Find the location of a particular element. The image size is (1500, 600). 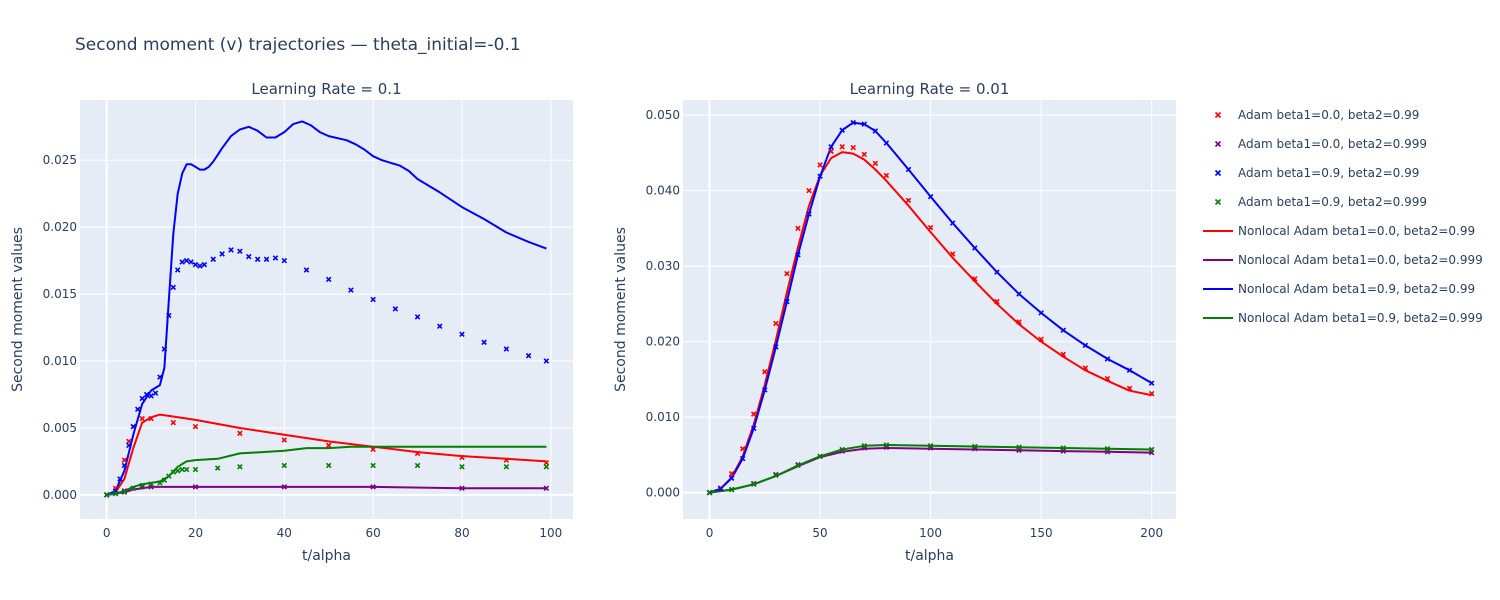

legend-label: Nonlocal Adam beta1=0.0, beta2=0.999 is located at coordinates (1360, 260).